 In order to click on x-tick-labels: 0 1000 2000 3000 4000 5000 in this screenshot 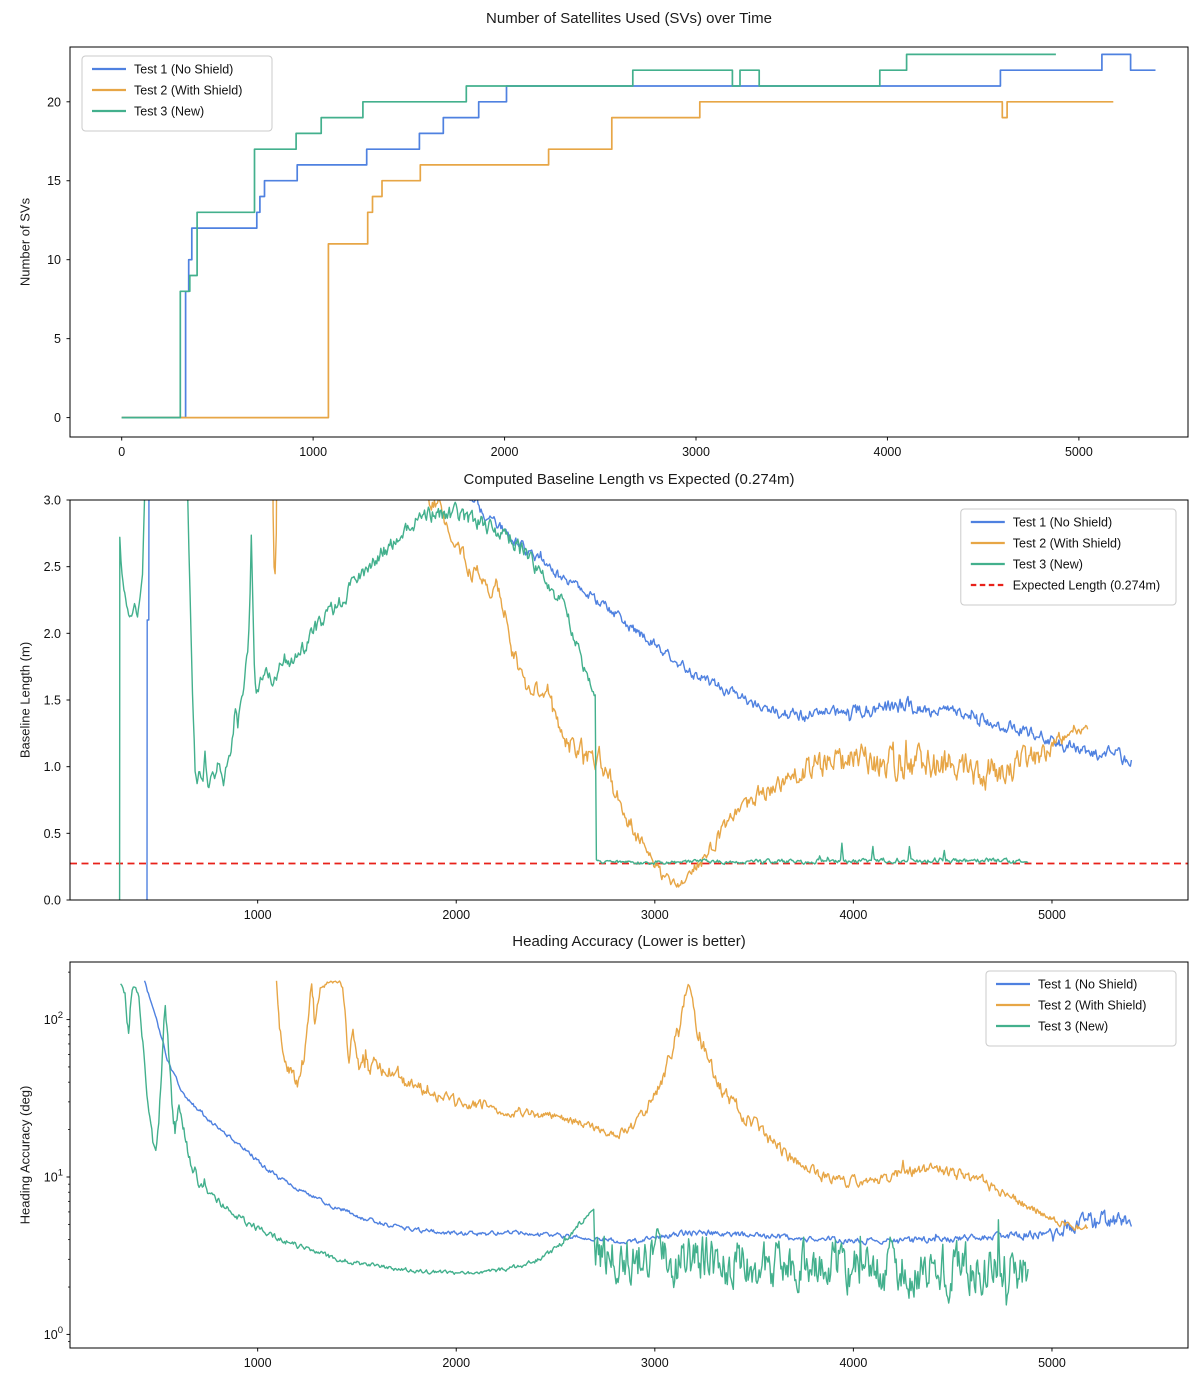, I will do `click(605, 452)`.